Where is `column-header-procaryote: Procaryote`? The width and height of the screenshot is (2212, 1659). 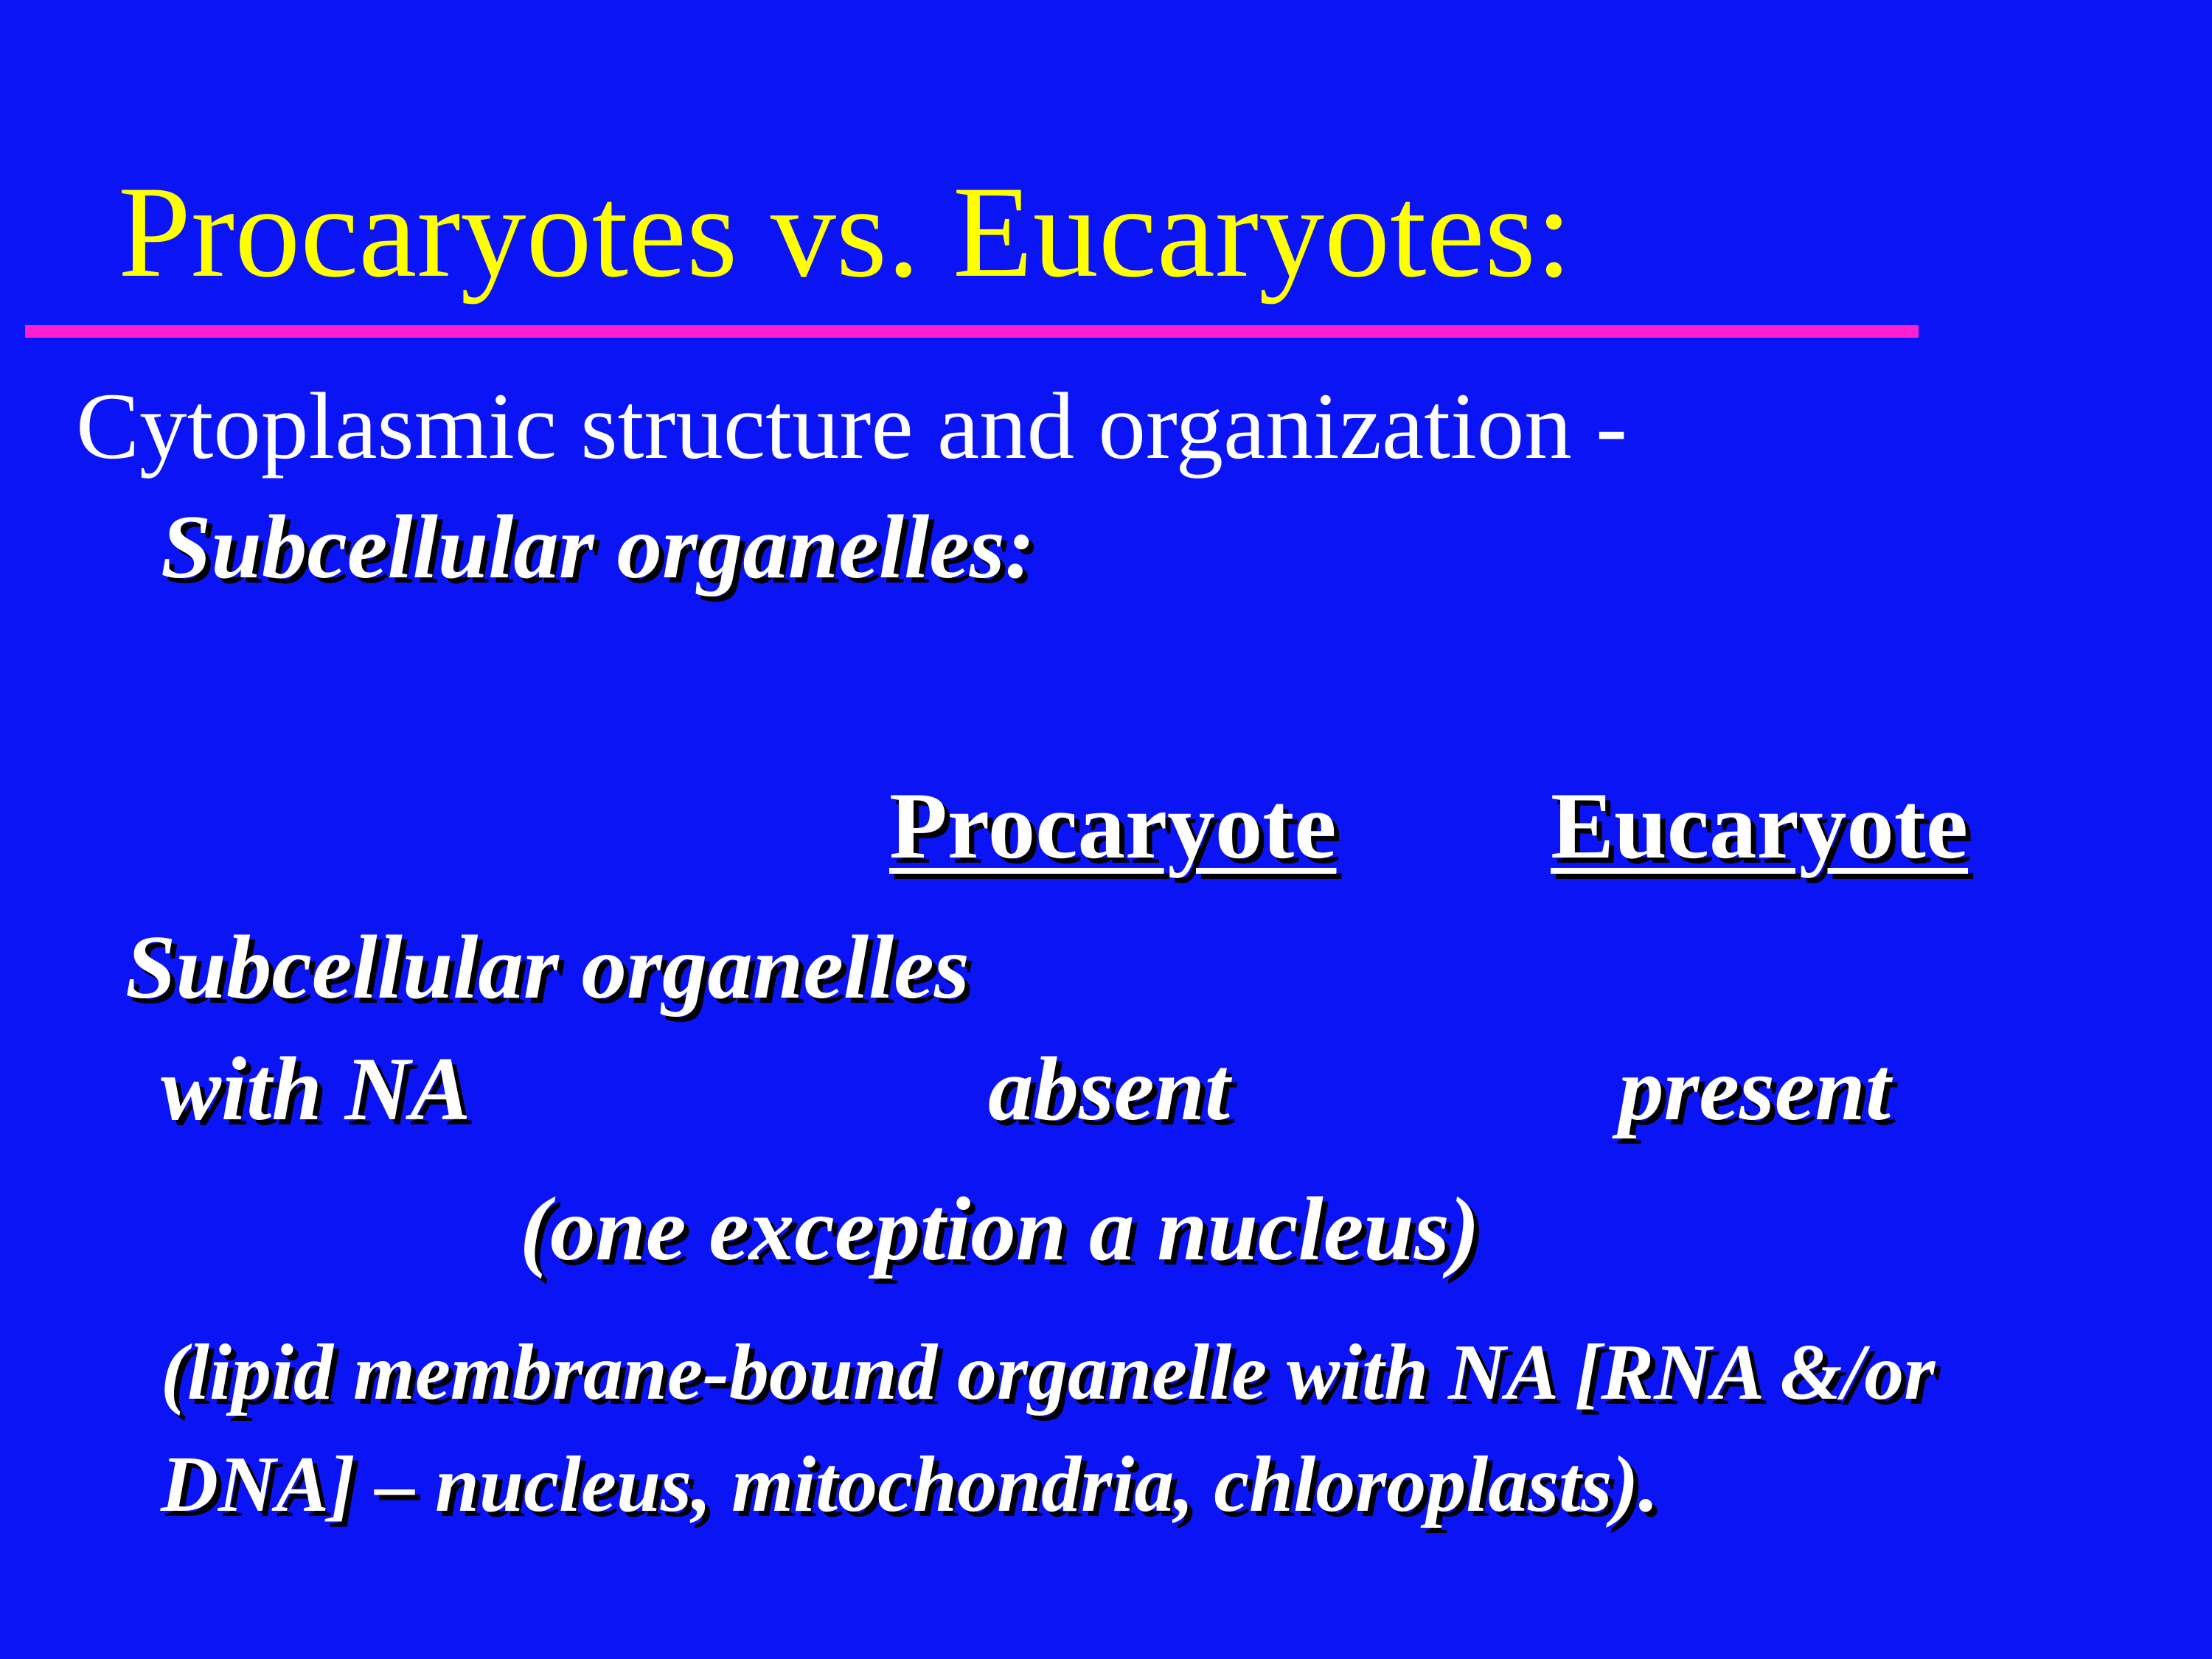 column-header-procaryote: Procaryote is located at coordinates (1113, 825).